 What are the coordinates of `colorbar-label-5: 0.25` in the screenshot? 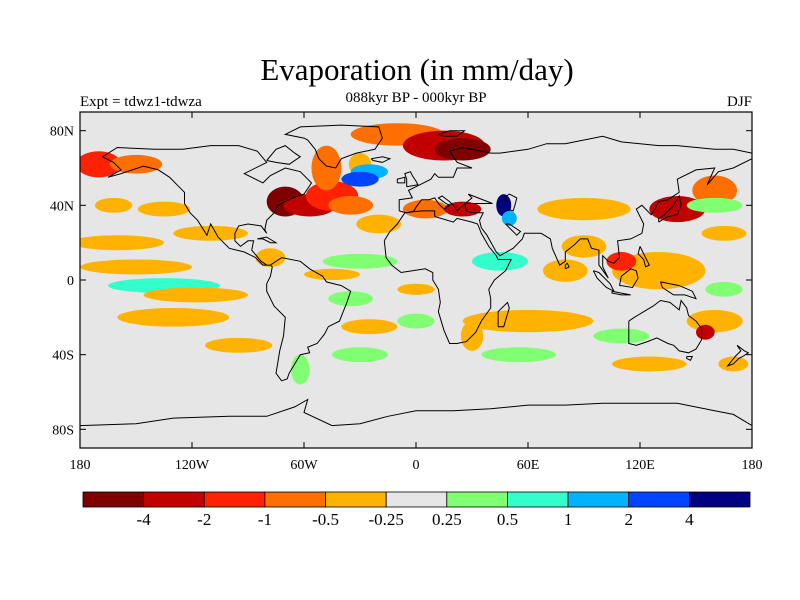 It's located at (447, 519).